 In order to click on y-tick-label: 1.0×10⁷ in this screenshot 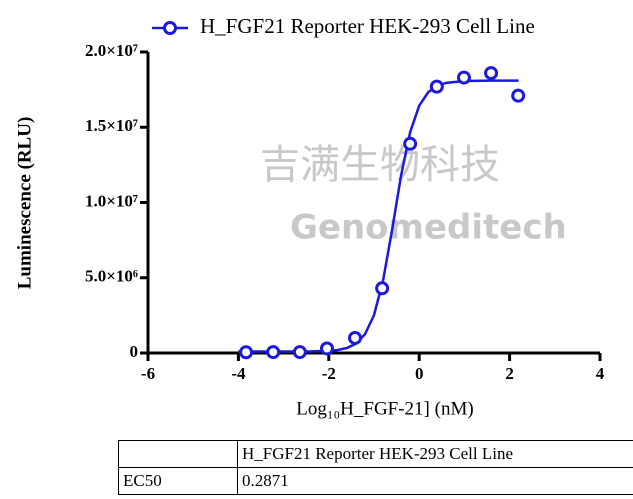, I will do `click(111, 200)`.